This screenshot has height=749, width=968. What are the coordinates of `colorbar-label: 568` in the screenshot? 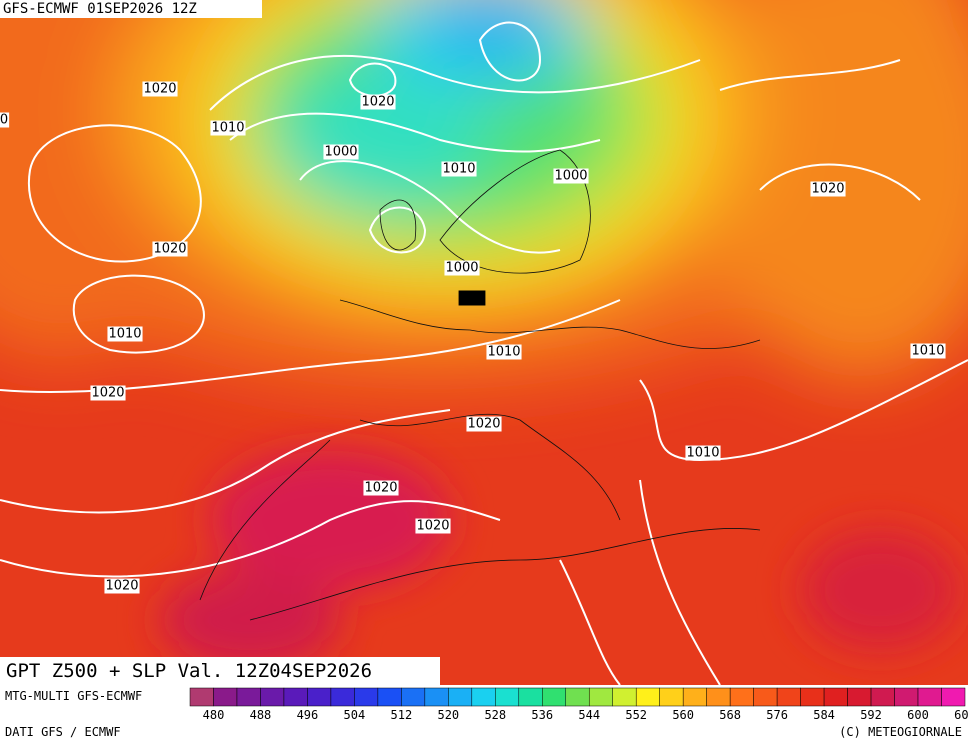 It's located at (730, 715).